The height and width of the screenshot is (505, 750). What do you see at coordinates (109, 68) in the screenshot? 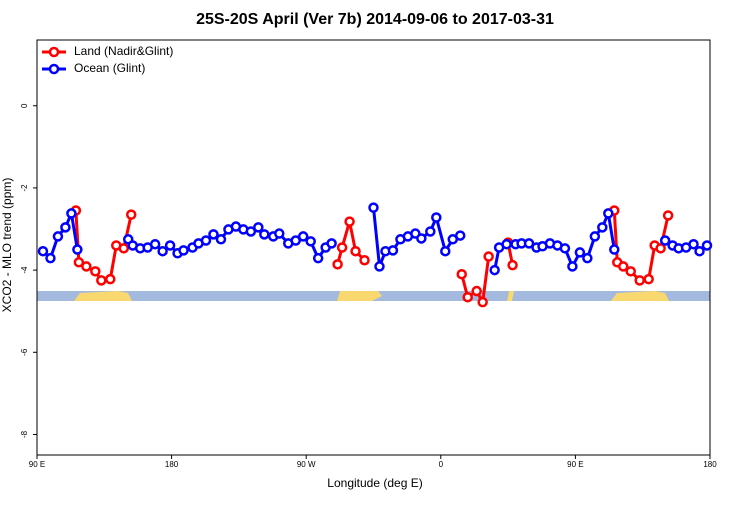
I see `legend-label: Ocean (Glint)` at bounding box center [109, 68].